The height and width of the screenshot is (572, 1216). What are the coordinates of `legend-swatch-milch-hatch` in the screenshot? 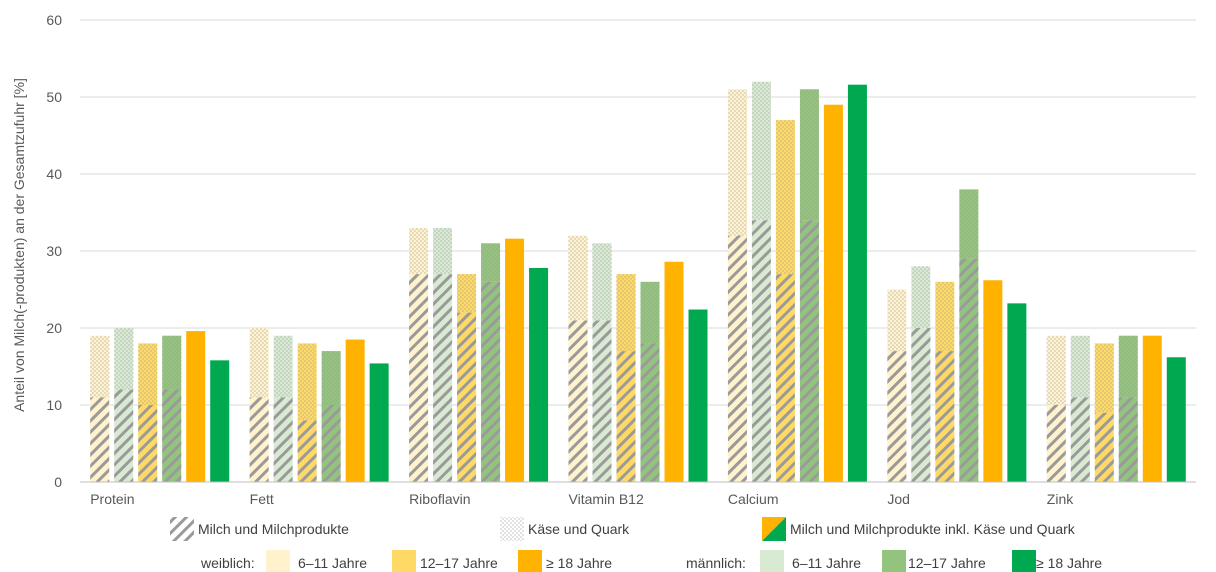 It's located at (182, 529).